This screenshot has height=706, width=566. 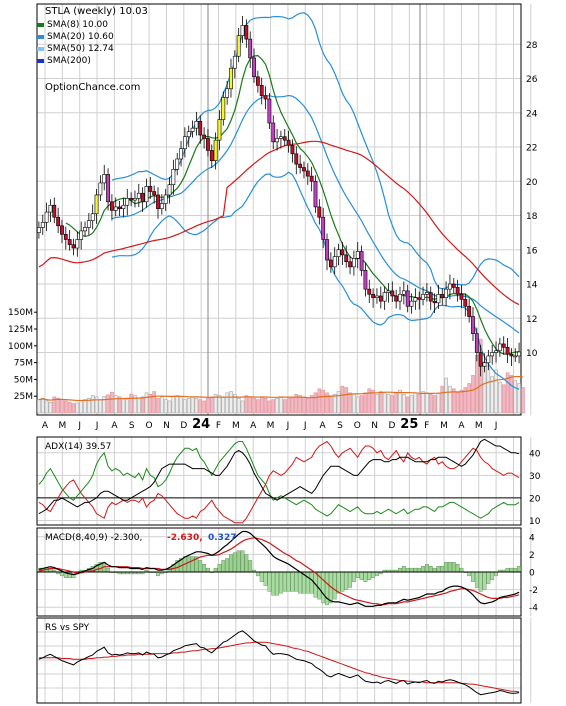 What do you see at coordinates (279, 663) in the screenshot?
I see `rs-lines` at bounding box center [279, 663].